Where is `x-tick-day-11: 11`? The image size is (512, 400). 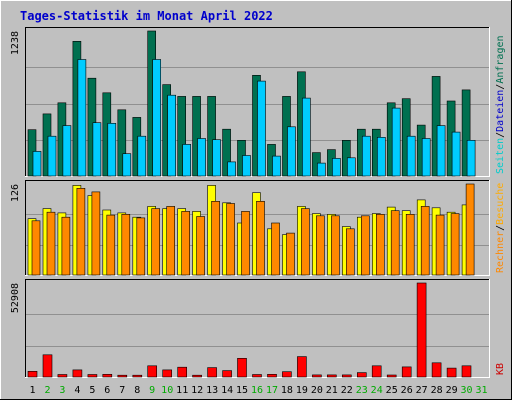 x-tick-day-11: 11 is located at coordinates (182, 390).